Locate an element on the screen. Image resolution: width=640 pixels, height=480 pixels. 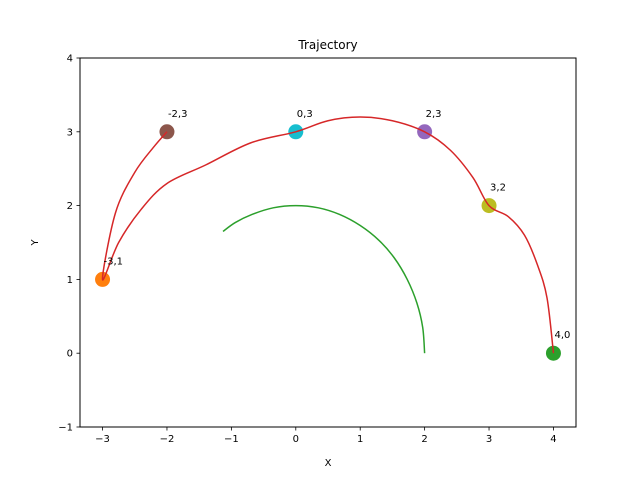
y-tick-label: 4 is located at coordinates (70, 59).